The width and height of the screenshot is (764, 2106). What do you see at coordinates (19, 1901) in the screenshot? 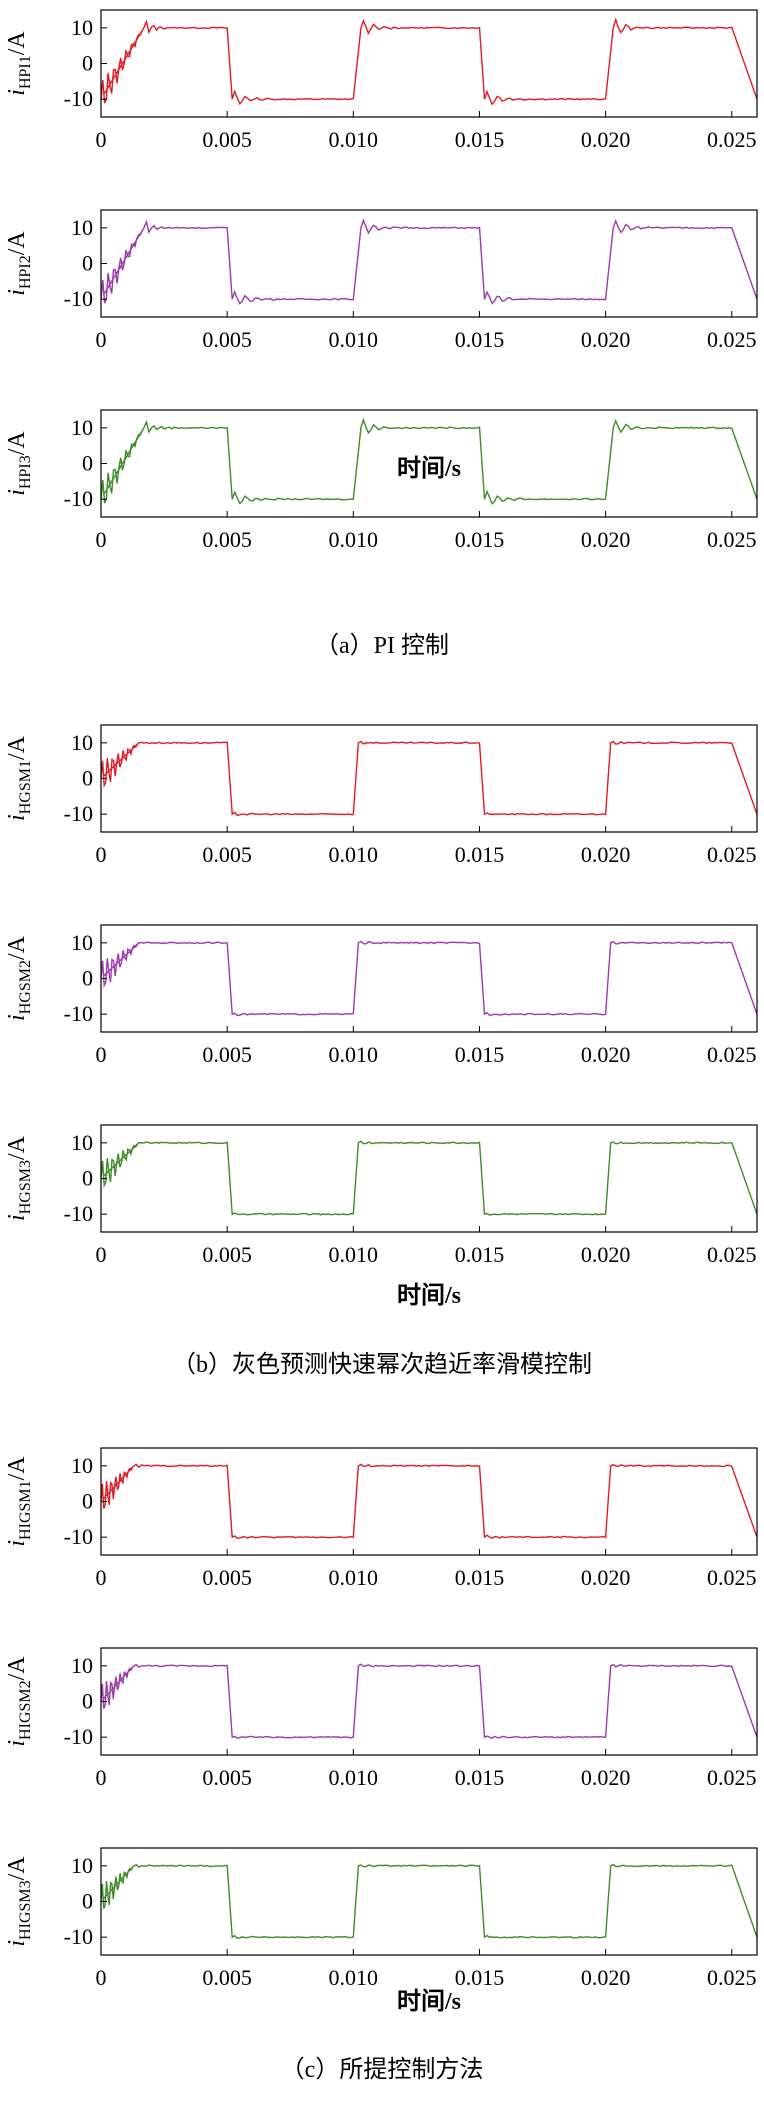
I see `y-axis-label: iHIGSM3/A` at bounding box center [19, 1901].